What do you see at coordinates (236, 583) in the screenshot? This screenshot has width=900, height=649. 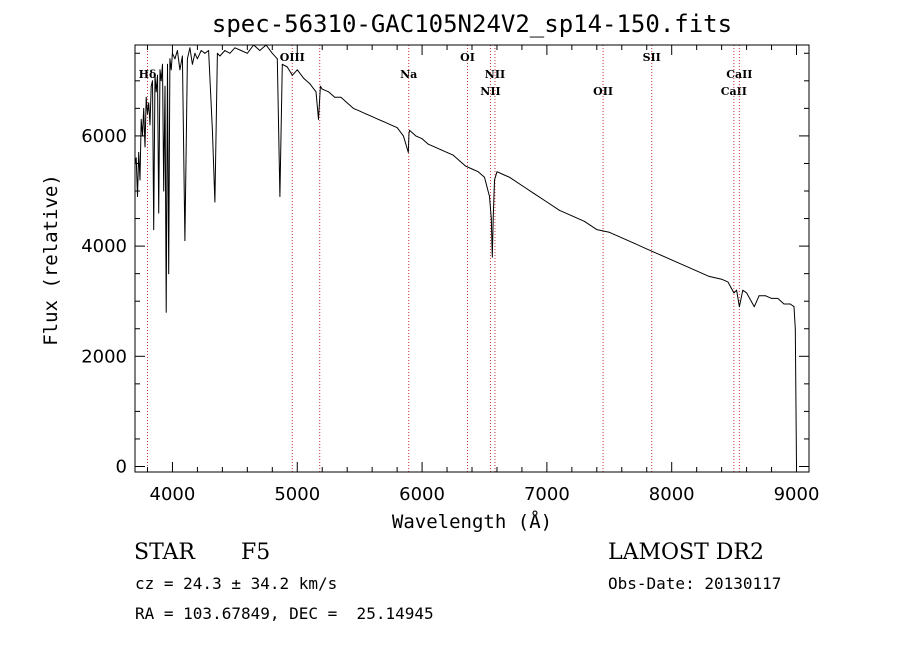 I see `redshift-value: cz = 24.3 ± 34.2 km/s` at bounding box center [236, 583].